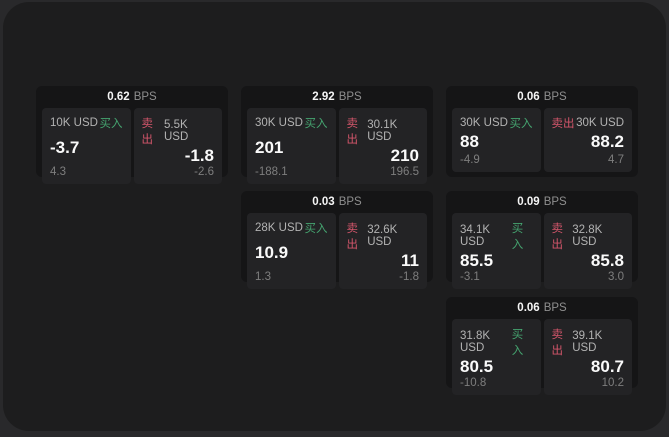  What do you see at coordinates (323, 97) in the screenshot?
I see `bps-value: 2.92` at bounding box center [323, 97].